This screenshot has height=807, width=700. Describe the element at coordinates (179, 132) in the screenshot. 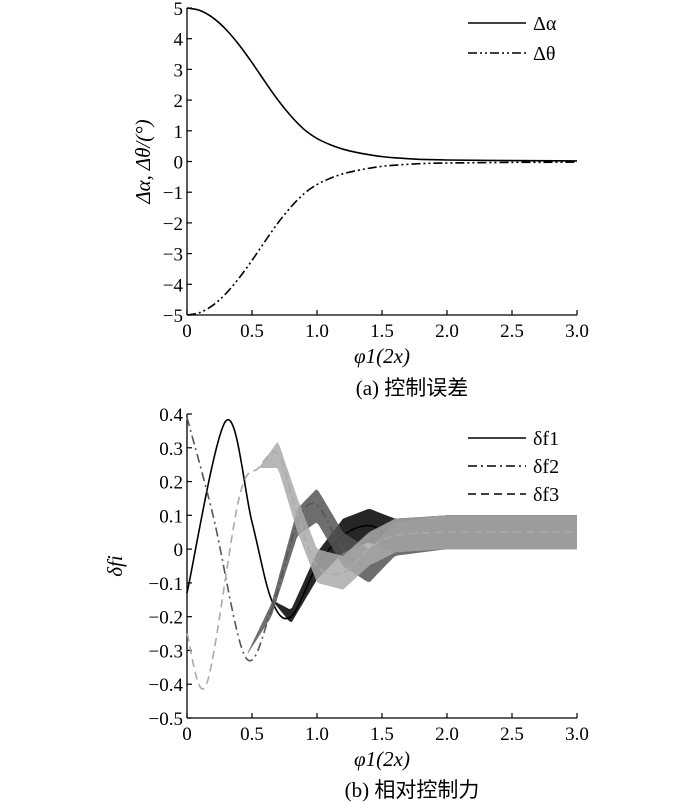

I see `y-tick-label: 1` at that location.